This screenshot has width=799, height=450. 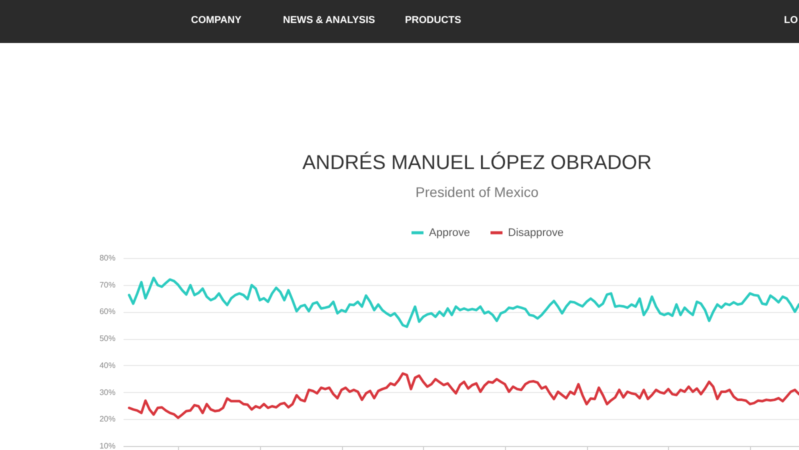 What do you see at coordinates (449, 232) in the screenshot?
I see `legend-label: Approve` at bounding box center [449, 232].